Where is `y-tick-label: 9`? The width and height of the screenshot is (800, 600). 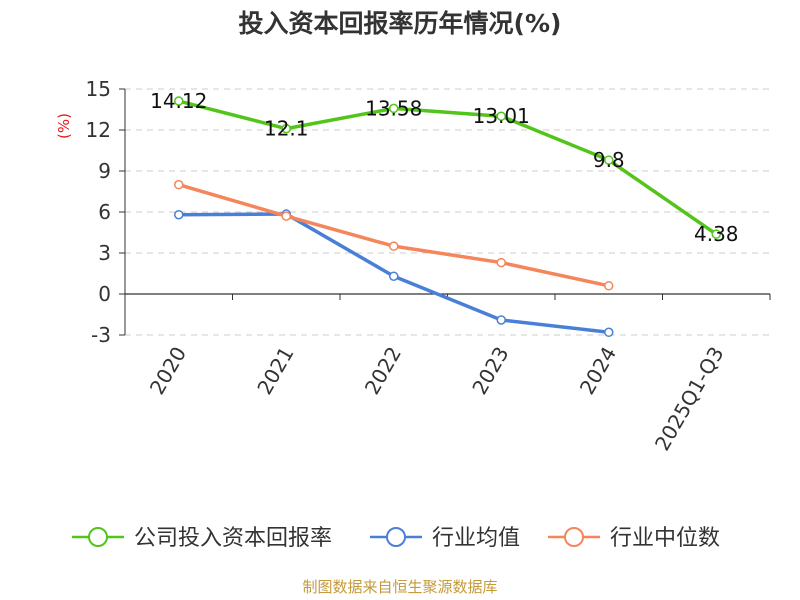
y-tick-label: 9 is located at coordinates (104, 171).